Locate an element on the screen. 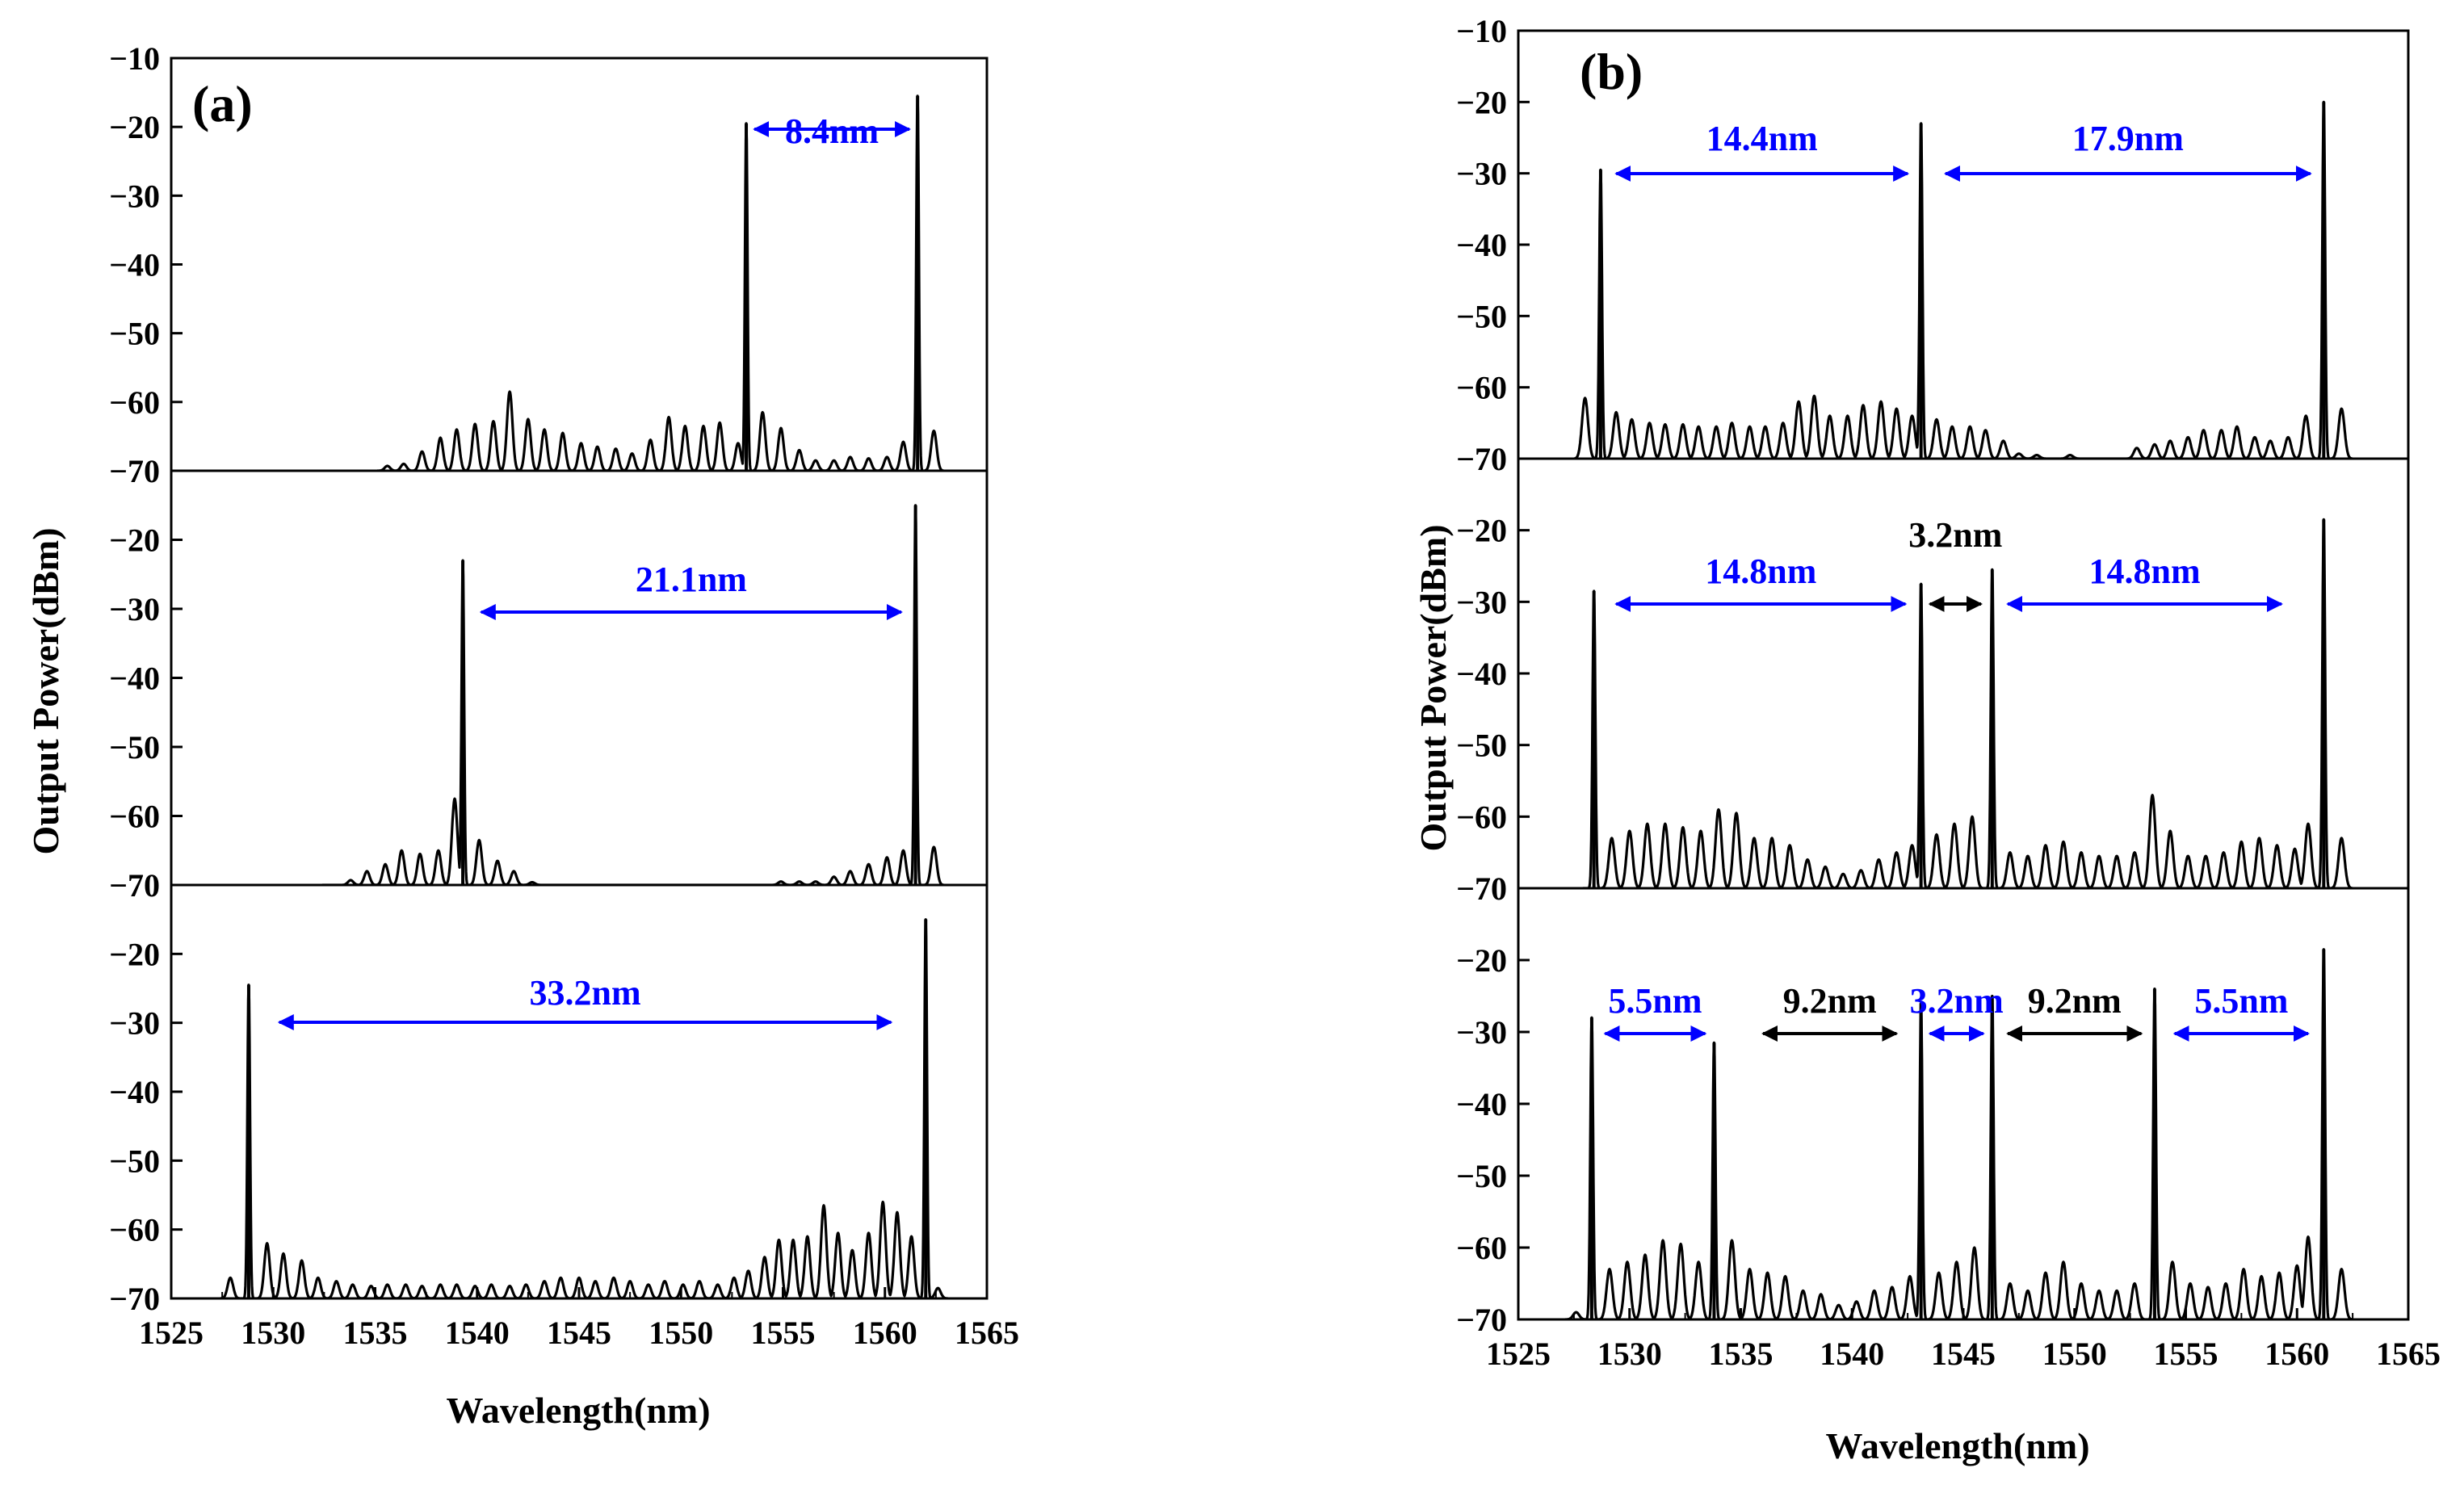  annotation-label: 14.8nm is located at coordinates (2144, 571).